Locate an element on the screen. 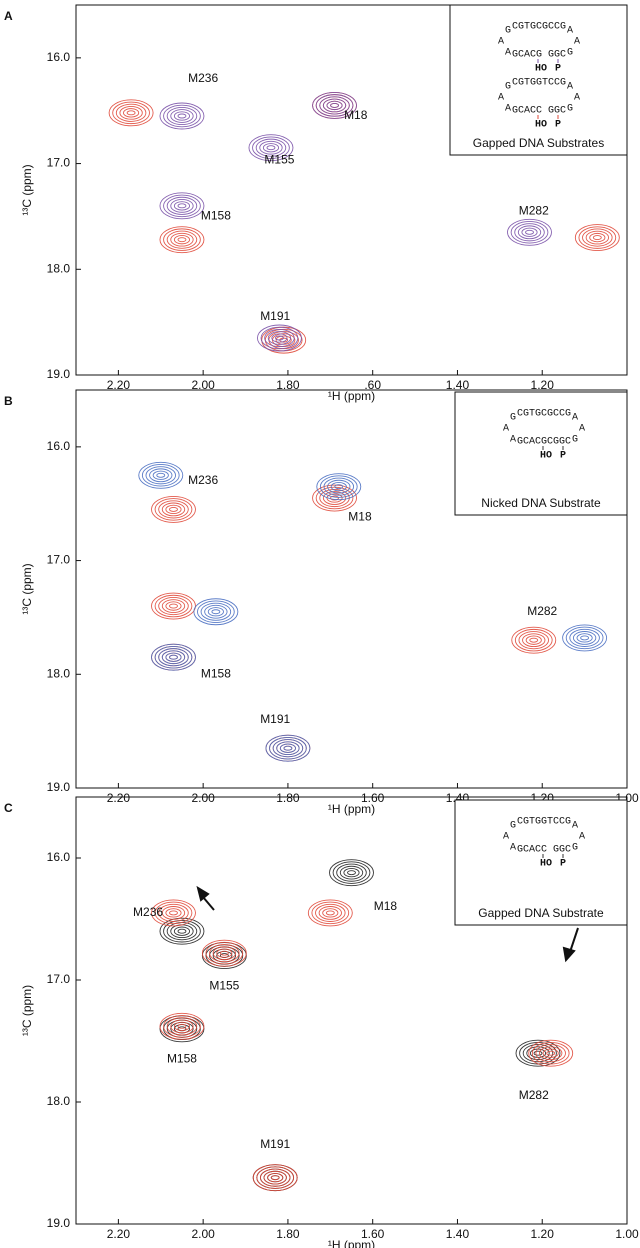  hairpin-right: A is located at coordinates (570, 87).